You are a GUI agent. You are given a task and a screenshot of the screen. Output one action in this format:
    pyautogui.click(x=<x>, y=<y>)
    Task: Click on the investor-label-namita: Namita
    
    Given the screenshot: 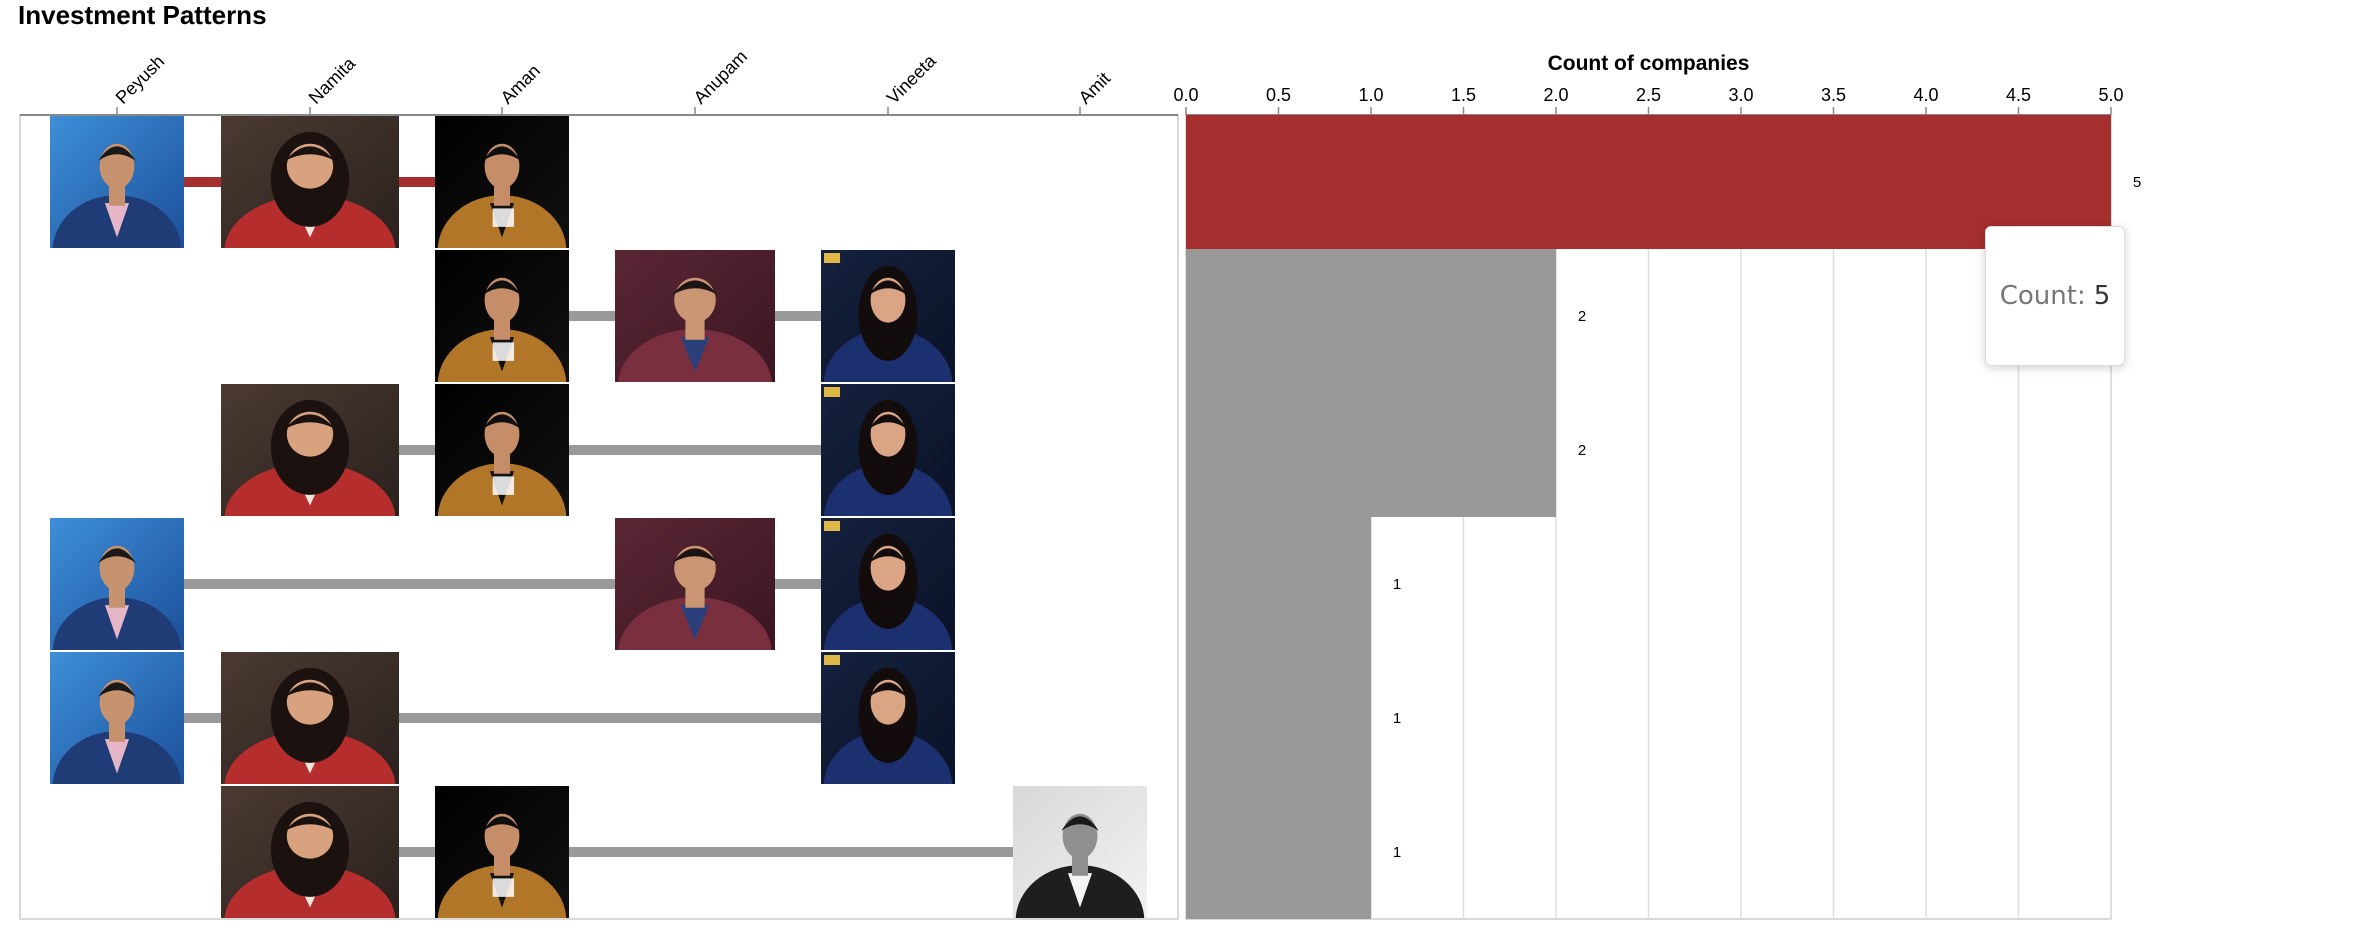 What is the action you would take?
    pyautogui.click(x=332, y=80)
    